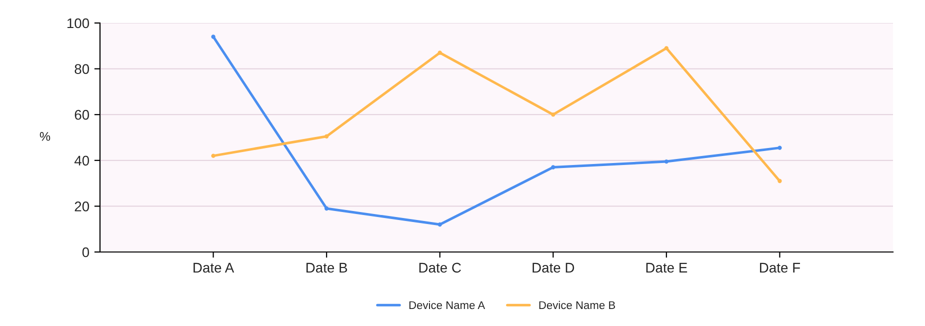  What do you see at coordinates (327, 267) in the screenshot?
I see `x-tick-label: Date B` at bounding box center [327, 267].